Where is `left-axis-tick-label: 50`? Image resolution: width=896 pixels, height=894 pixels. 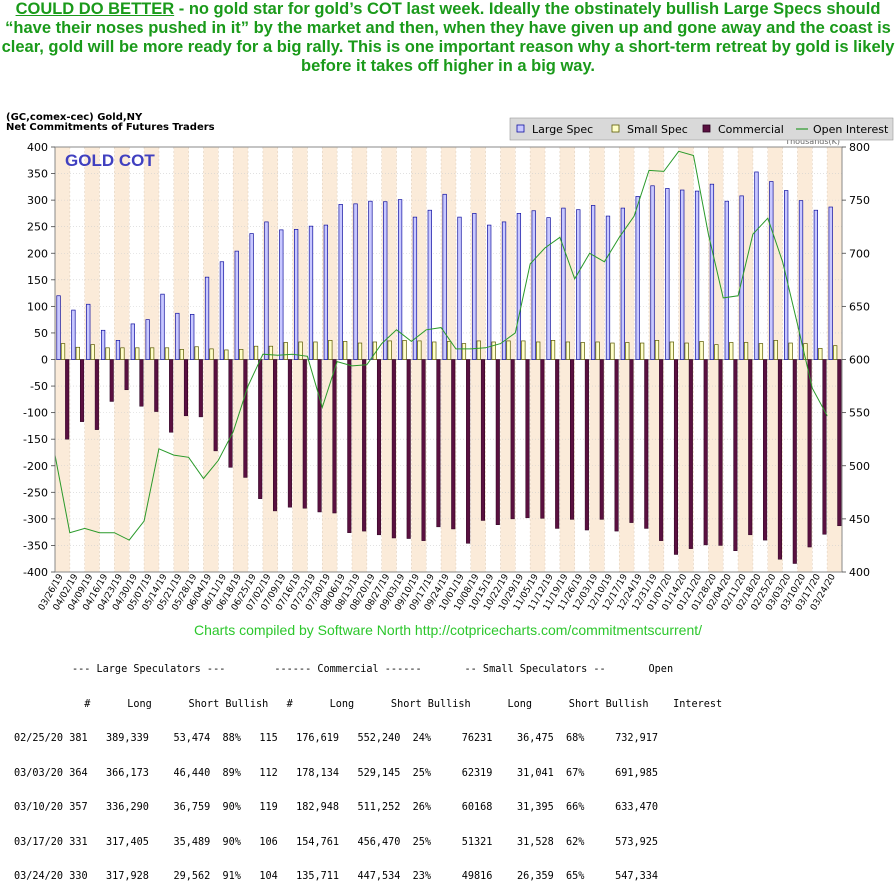
left-axis-tick-label: 50 is located at coordinates (41, 333).